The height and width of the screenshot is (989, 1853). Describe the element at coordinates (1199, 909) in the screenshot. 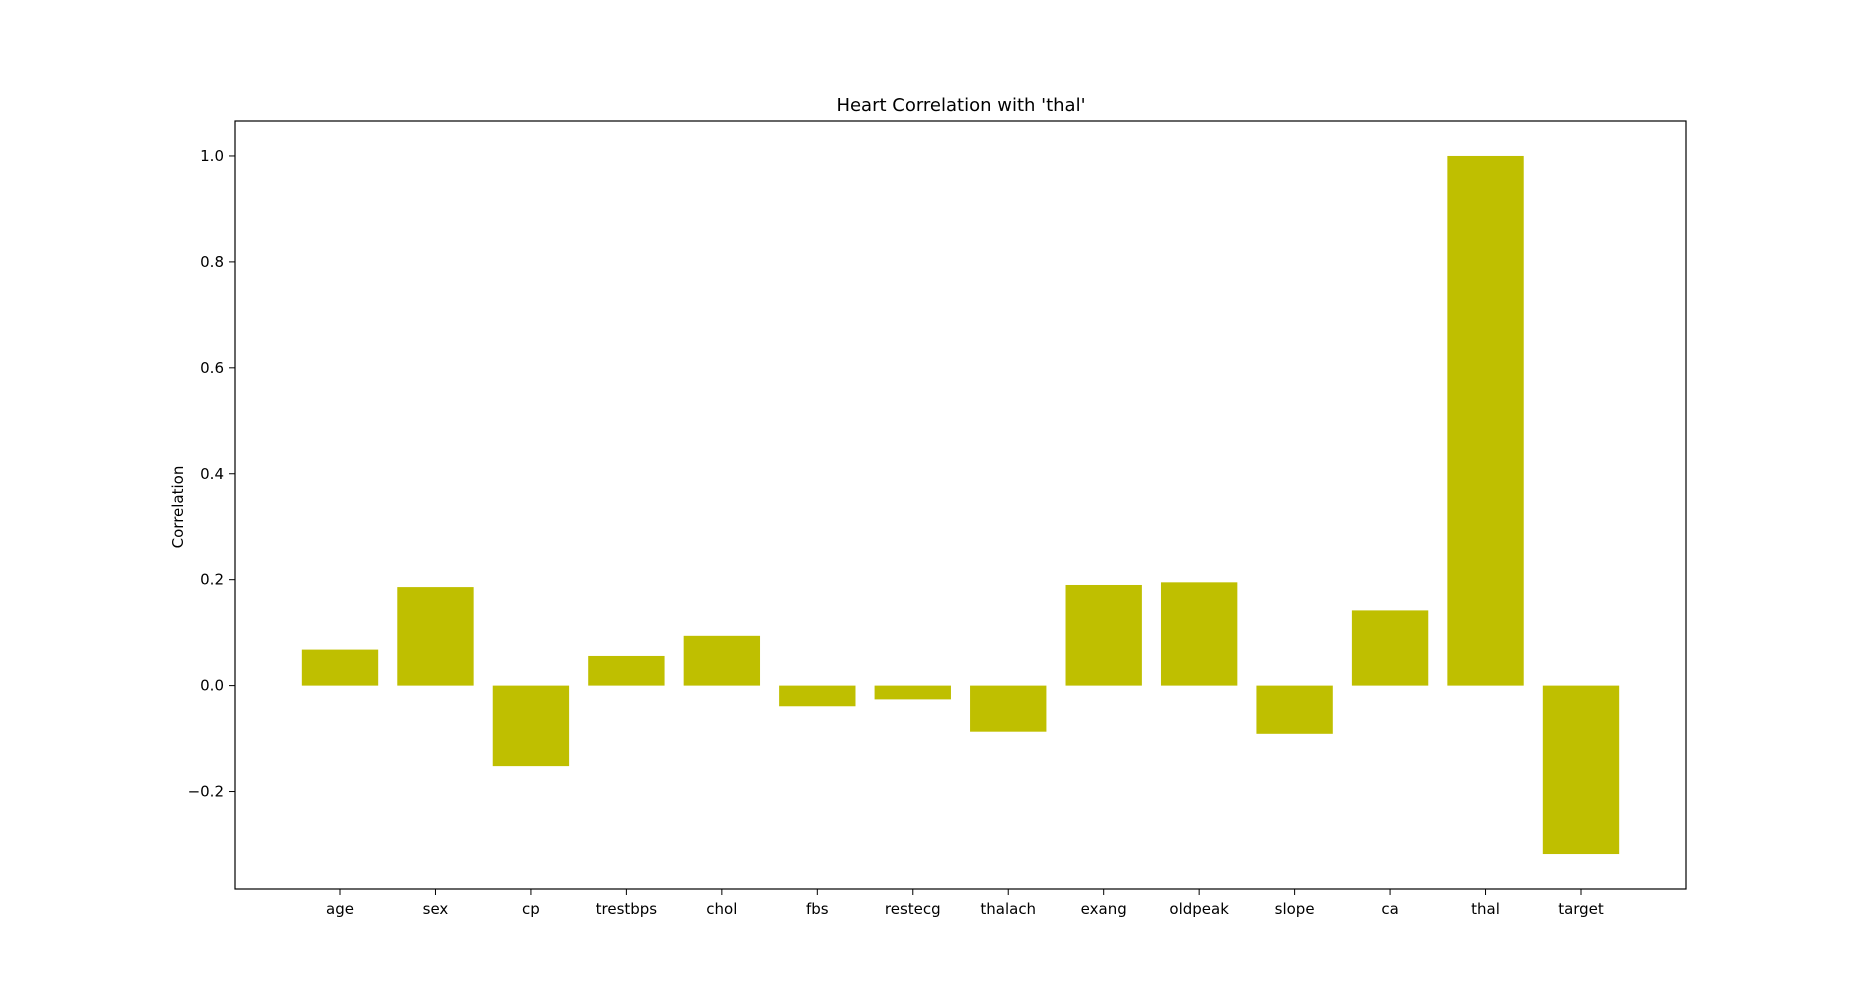

I see `x-tick-label-oldpeak: oldpeak` at that location.